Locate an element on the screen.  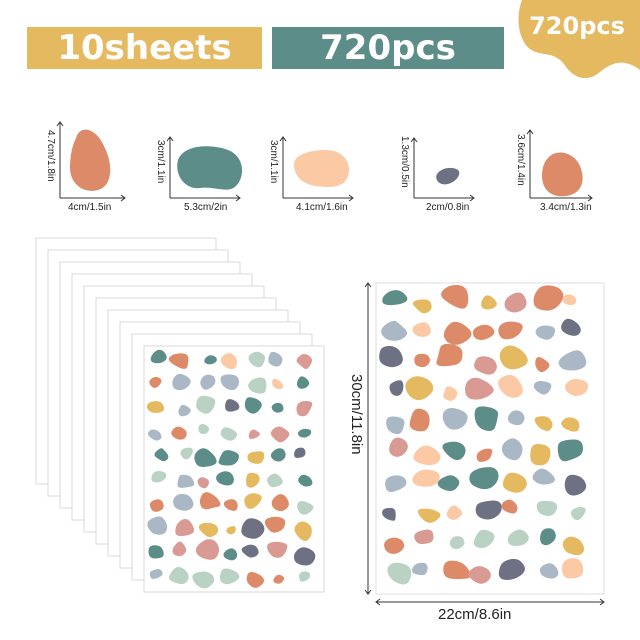
stacked-sheet is located at coordinates (234, 469).